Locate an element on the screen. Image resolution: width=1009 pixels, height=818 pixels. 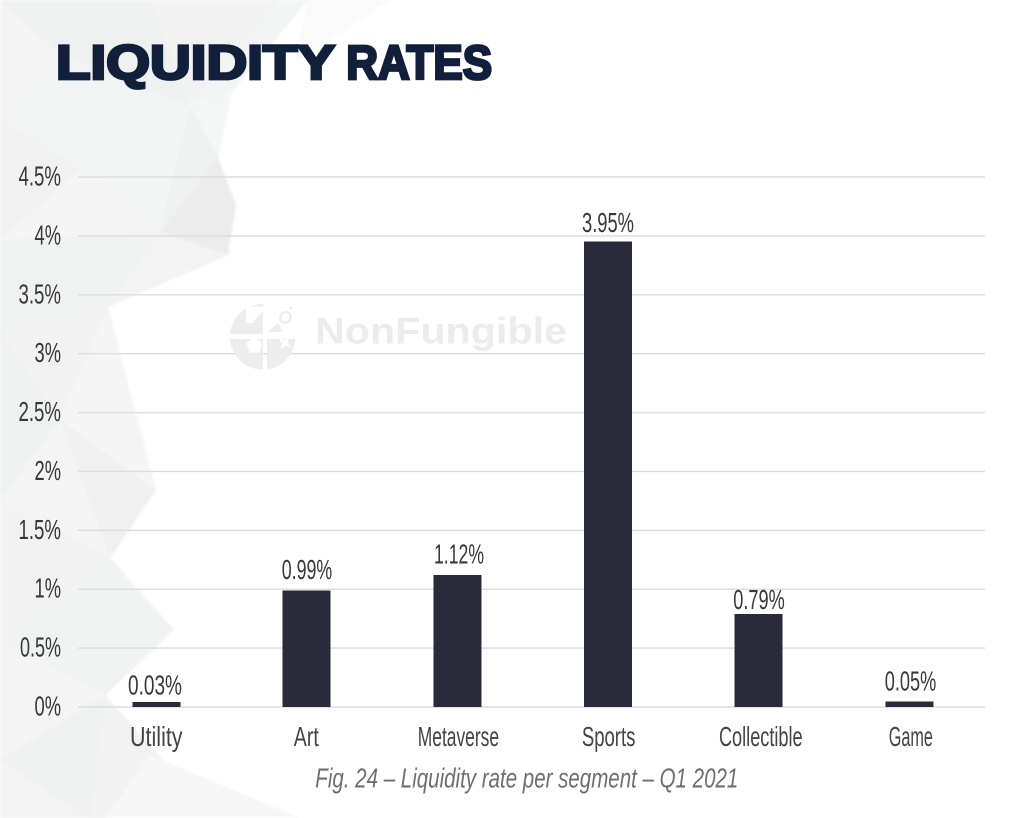
svg-text: Game is located at coordinates (911, 736).